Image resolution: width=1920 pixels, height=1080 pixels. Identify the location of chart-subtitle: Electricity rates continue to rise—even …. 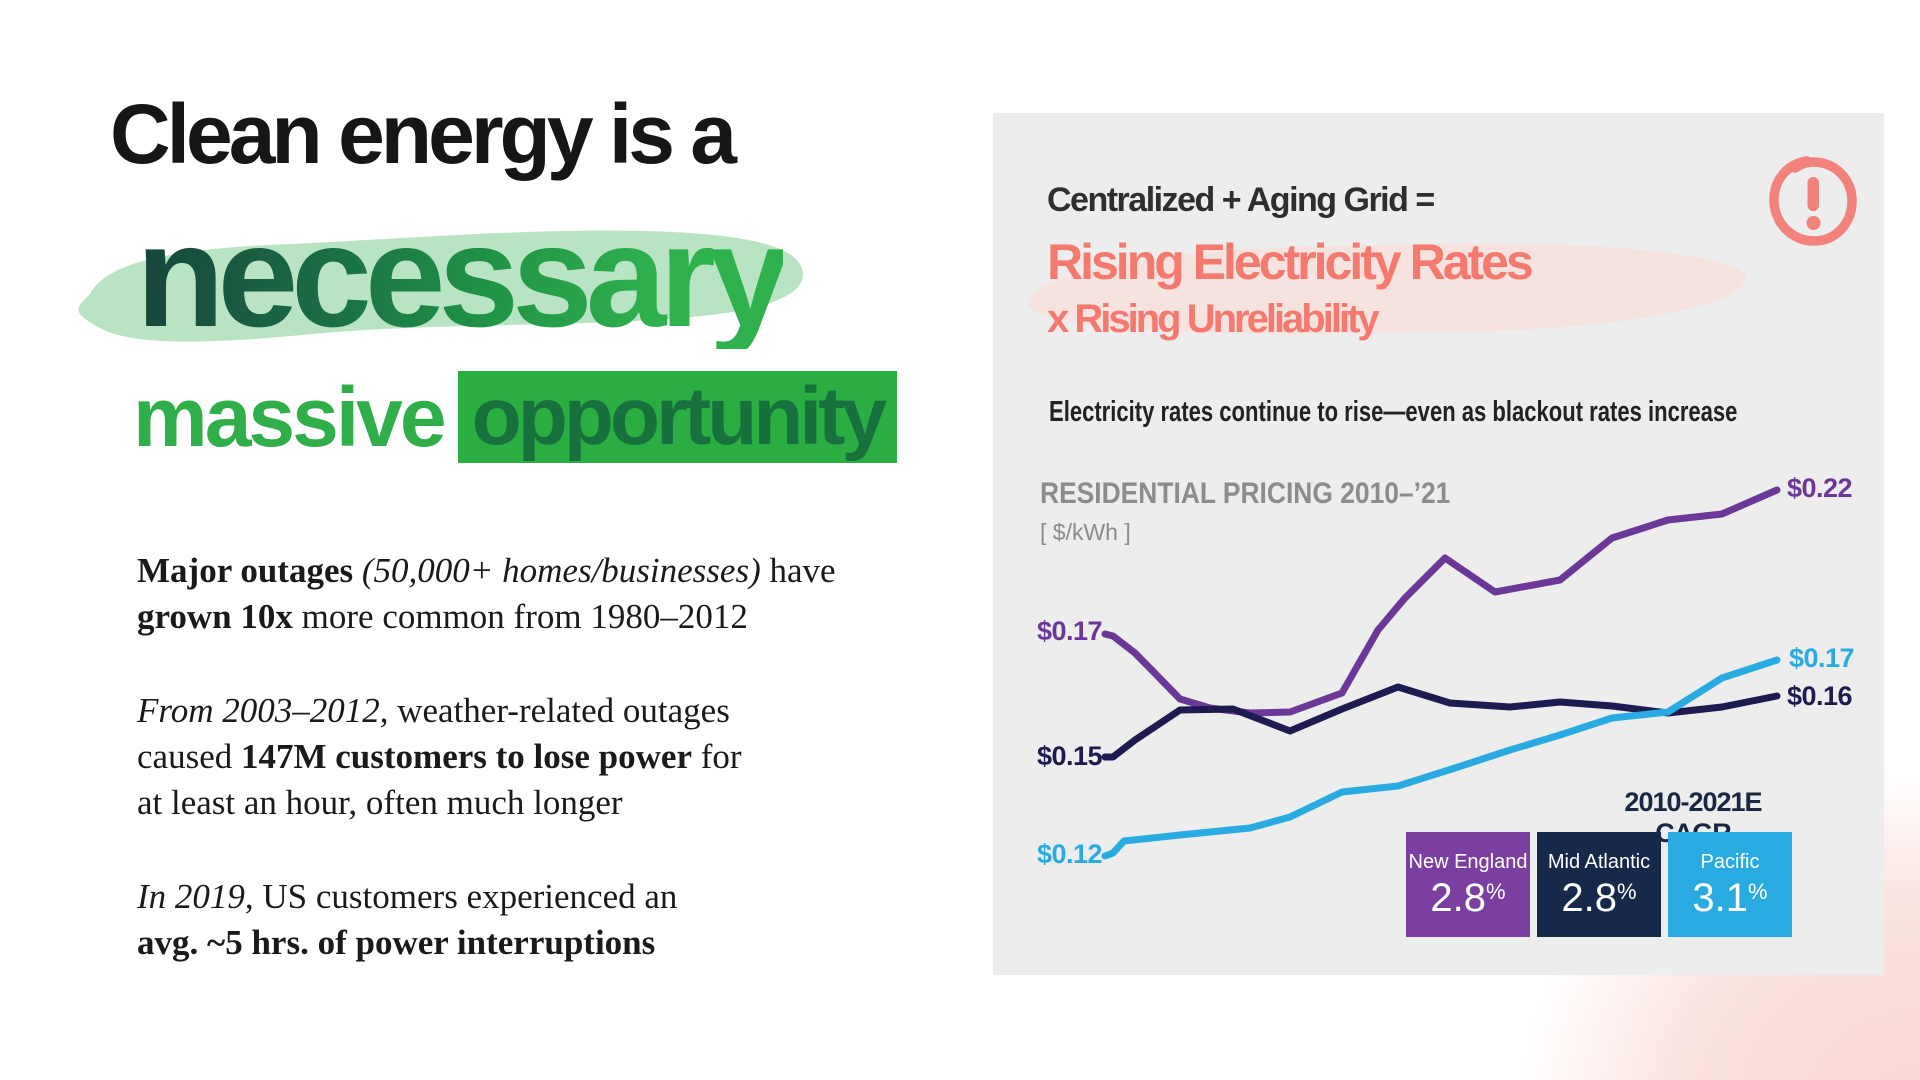
(1393, 412).